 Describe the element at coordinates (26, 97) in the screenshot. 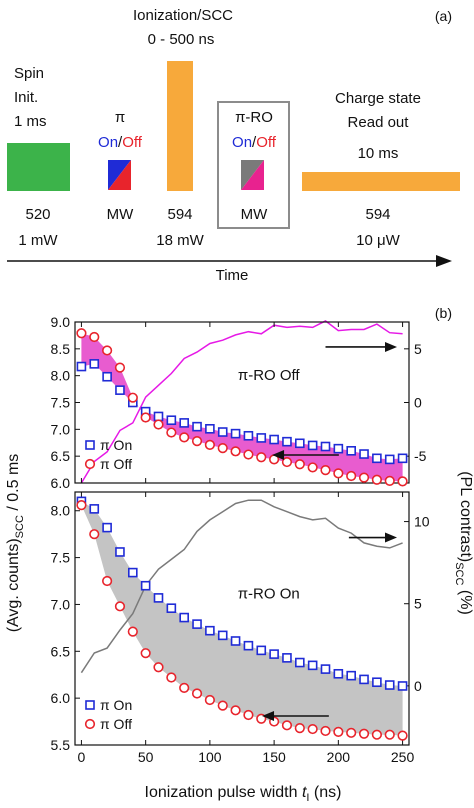

I see `spin-init-label-line2: Init.` at that location.